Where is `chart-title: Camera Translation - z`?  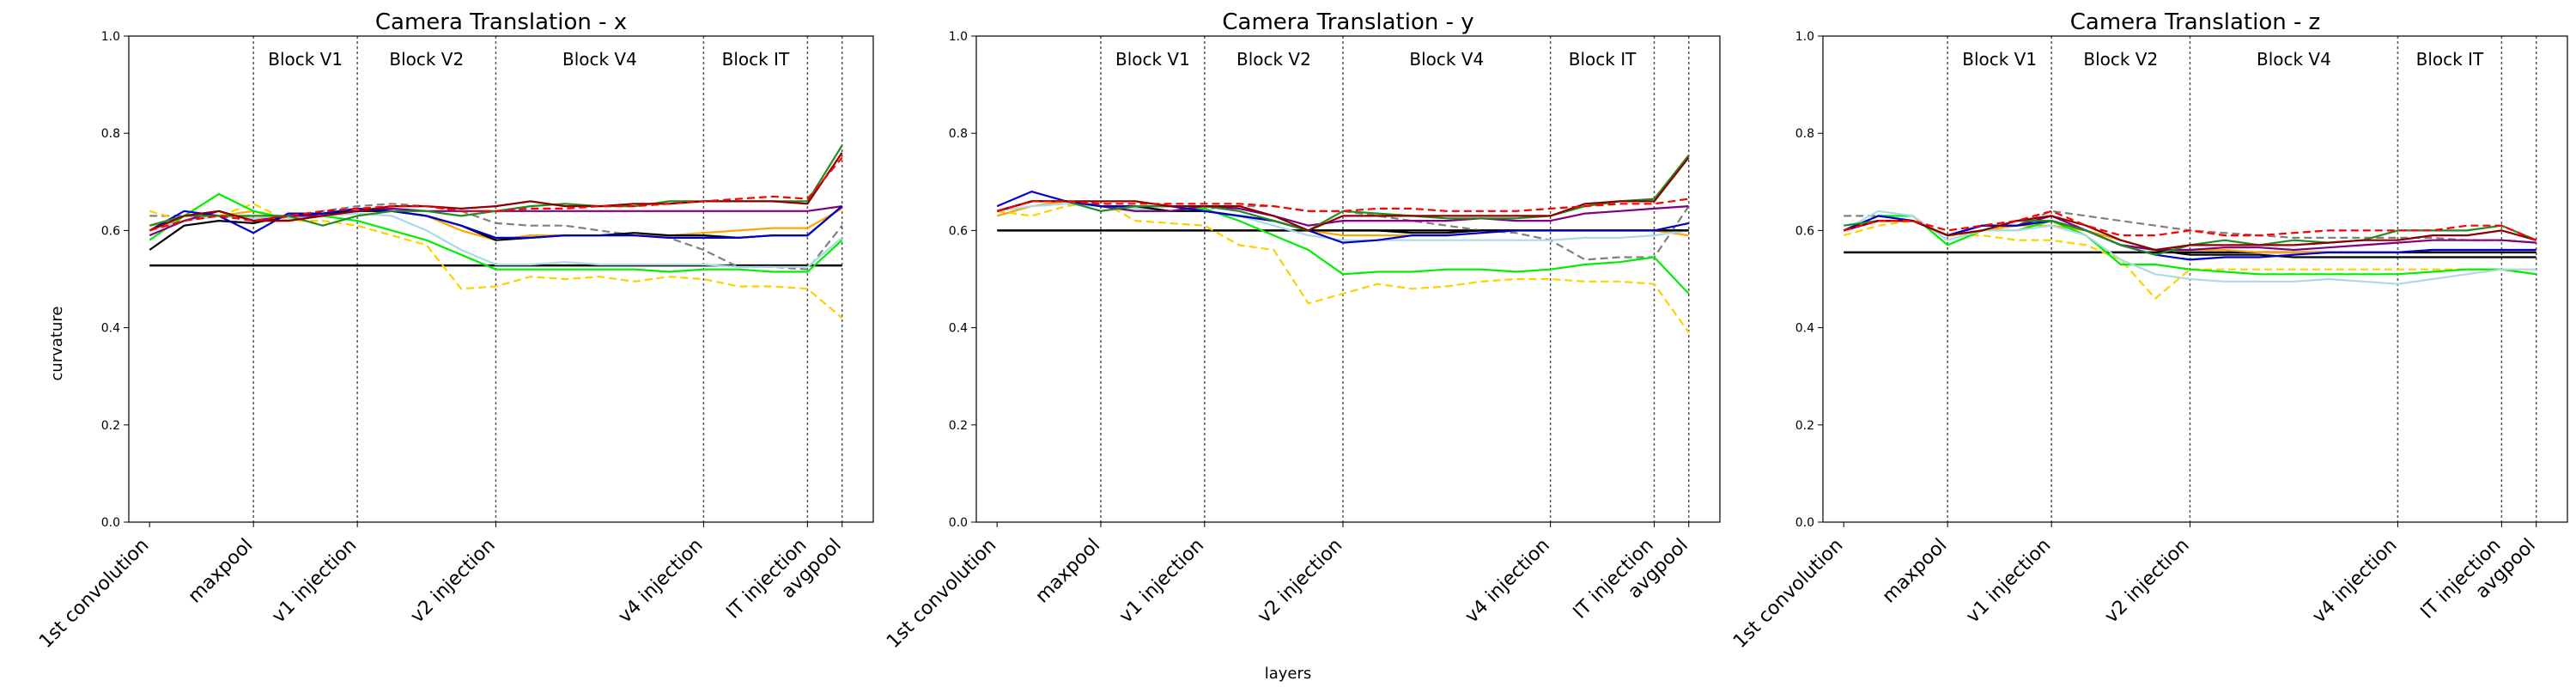 chart-title: Camera Translation - z is located at coordinates (2195, 22).